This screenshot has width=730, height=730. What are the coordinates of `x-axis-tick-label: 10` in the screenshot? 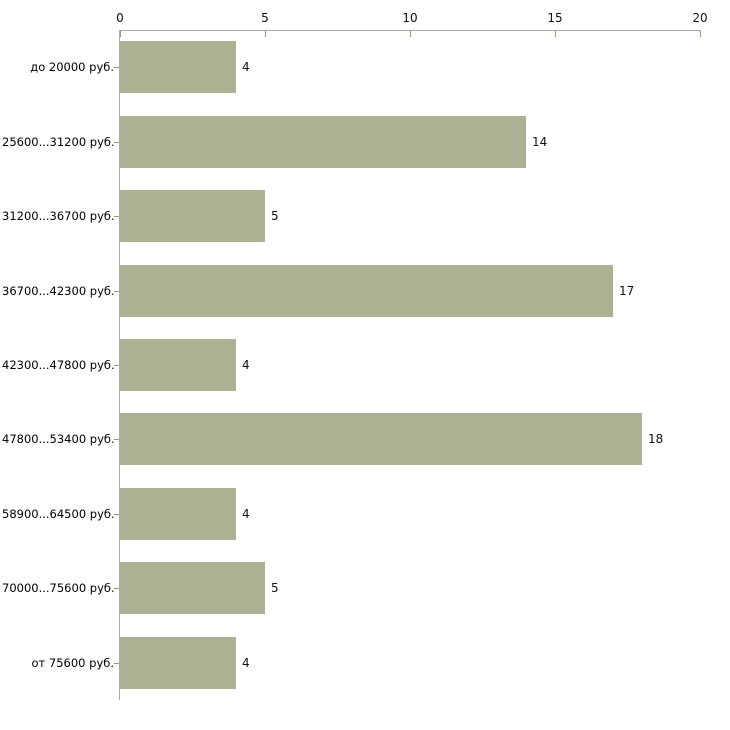 It's located at (410, 18).